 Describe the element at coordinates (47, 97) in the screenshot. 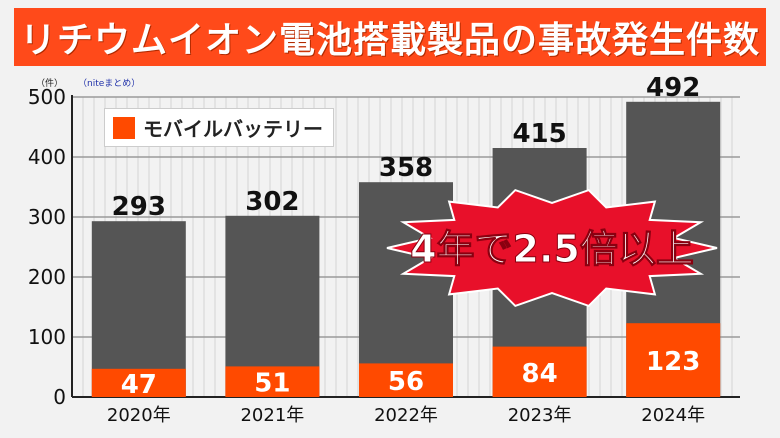

I see `y-tick-label: 500` at that location.